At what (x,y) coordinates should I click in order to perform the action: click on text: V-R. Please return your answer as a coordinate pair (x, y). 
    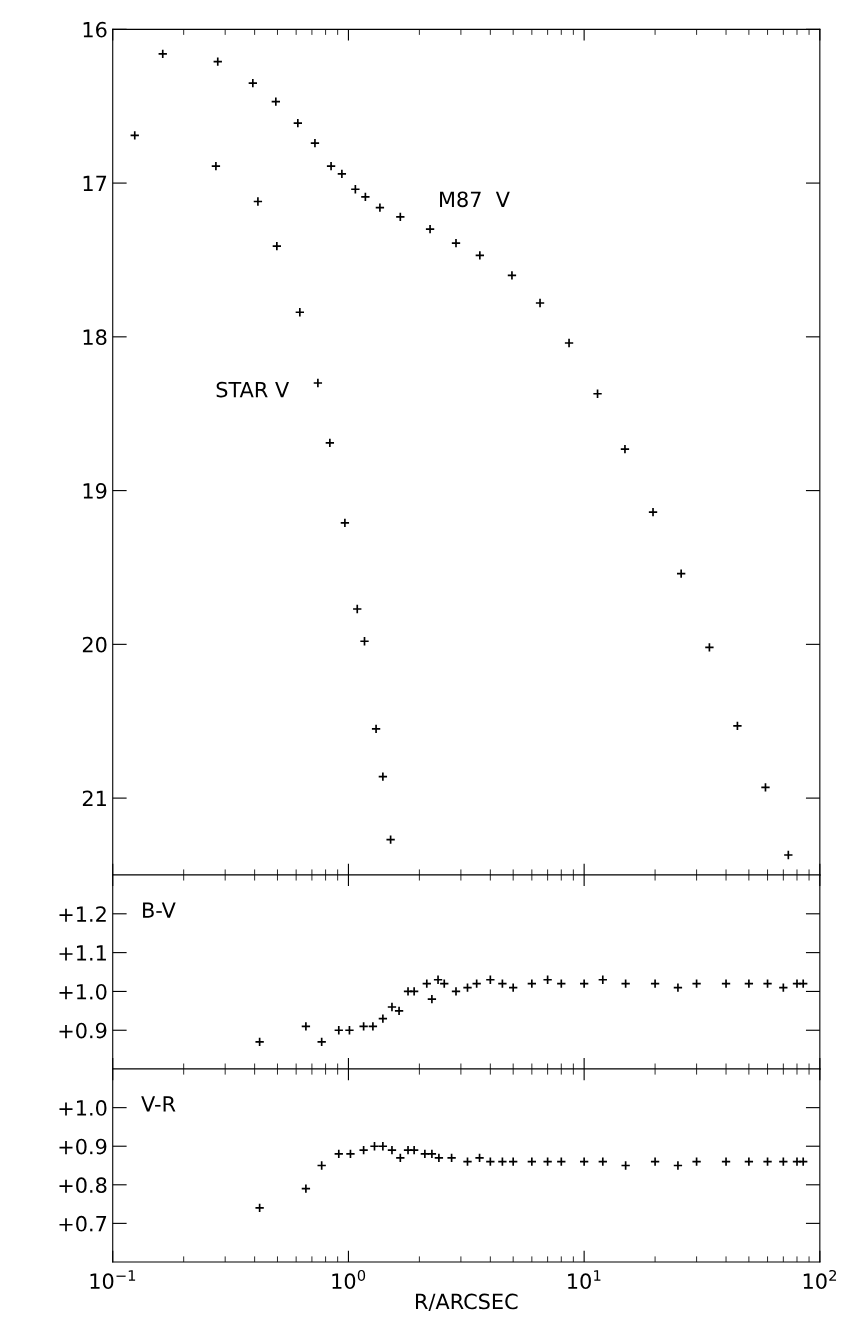
    Looking at the image, I should click on (158, 1104).